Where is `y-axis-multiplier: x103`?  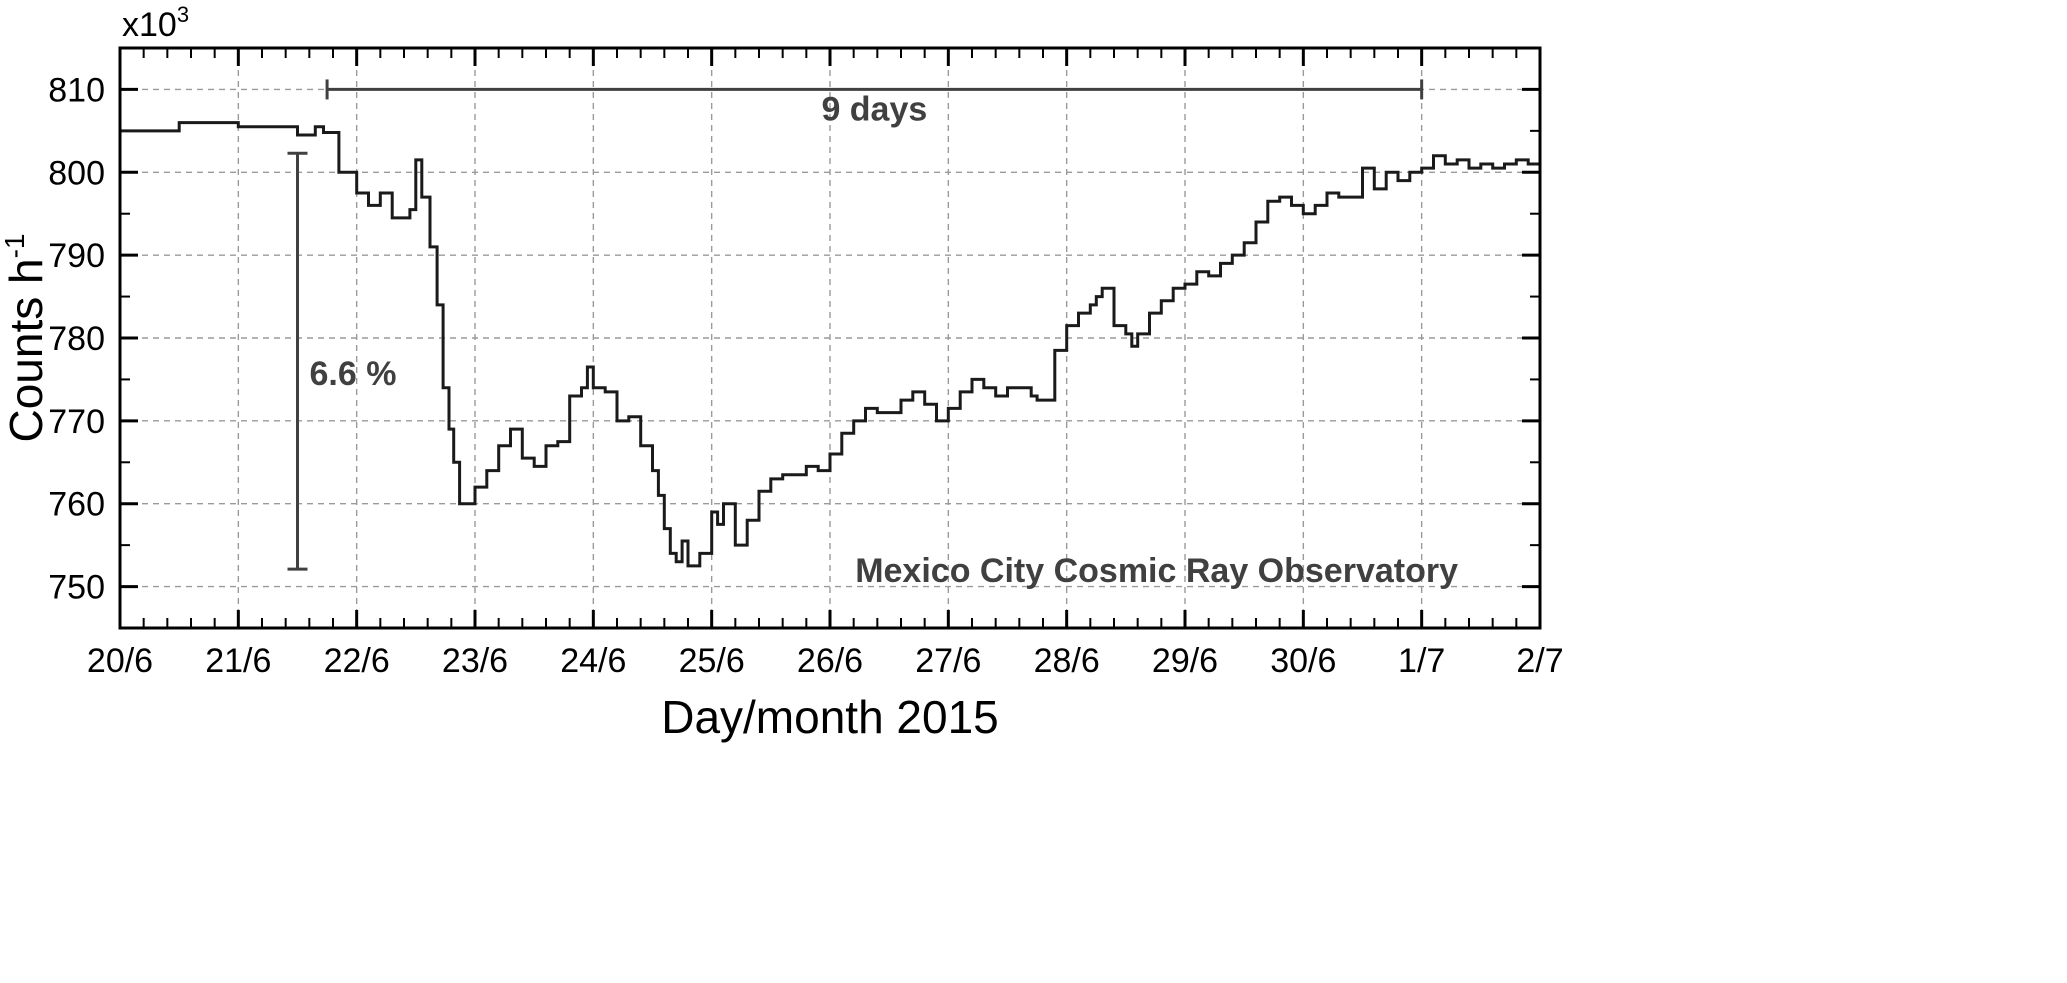
y-axis-multiplier: x103 is located at coordinates (155, 23).